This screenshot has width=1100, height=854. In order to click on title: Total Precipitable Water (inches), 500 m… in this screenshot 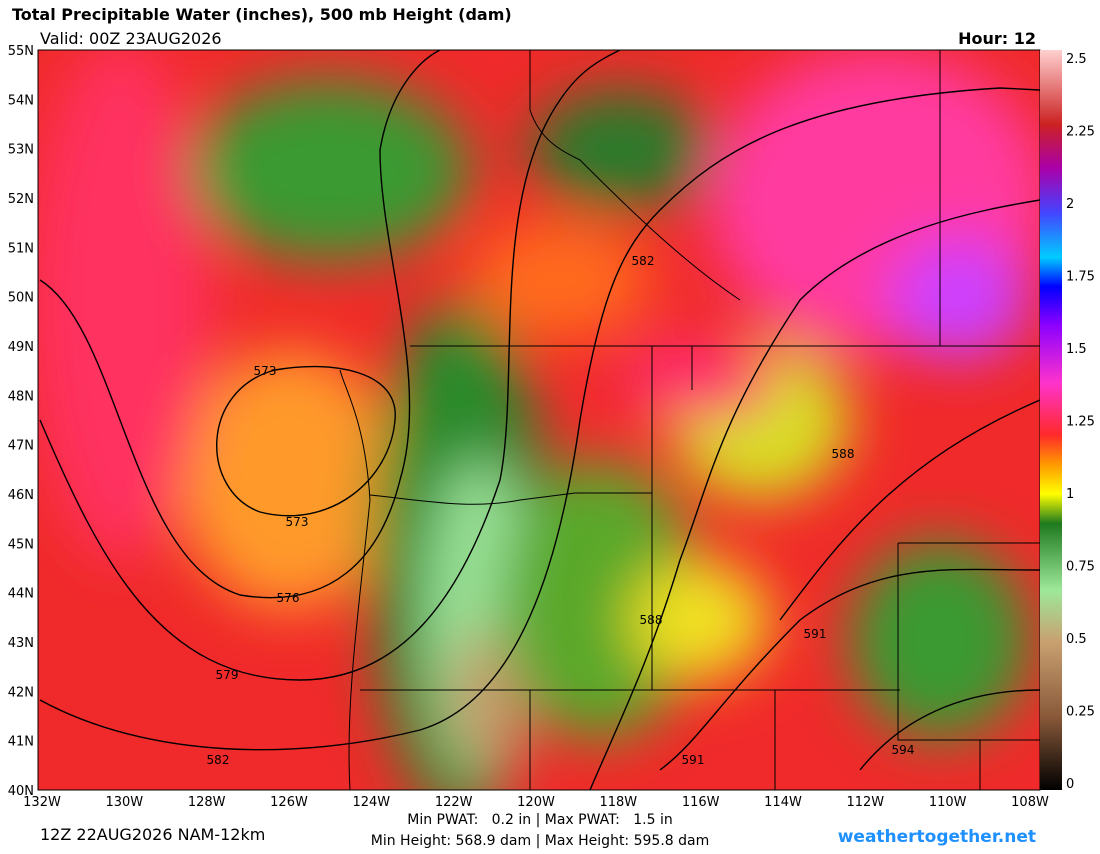, I will do `click(262, 14)`.